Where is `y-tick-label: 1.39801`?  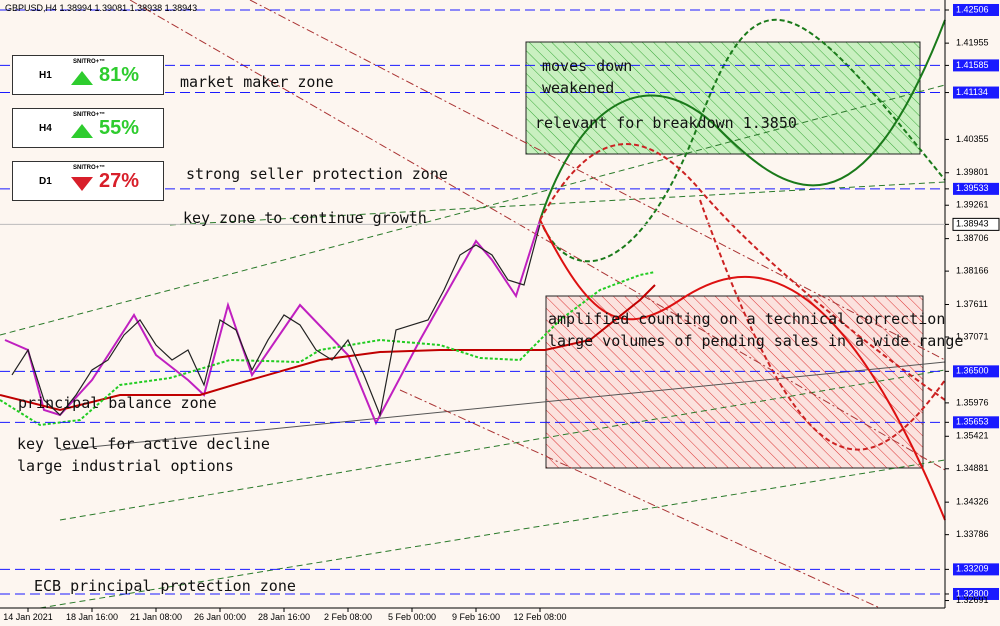
y-tick-label: 1.39801 is located at coordinates (972, 172).